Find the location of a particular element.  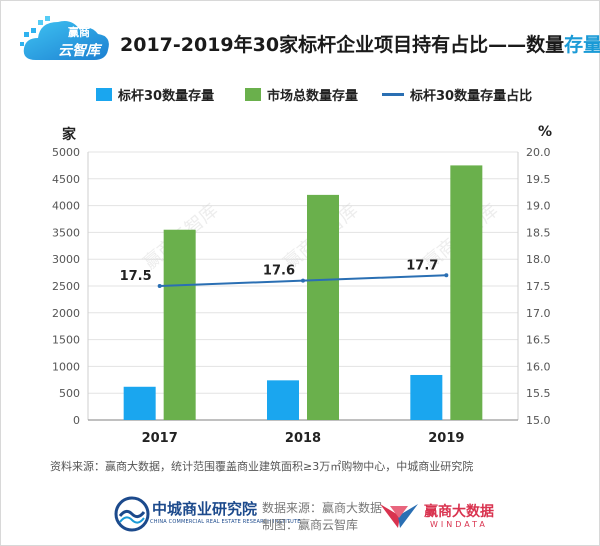

logo-text-top: 赢商 is located at coordinates (79, 32).